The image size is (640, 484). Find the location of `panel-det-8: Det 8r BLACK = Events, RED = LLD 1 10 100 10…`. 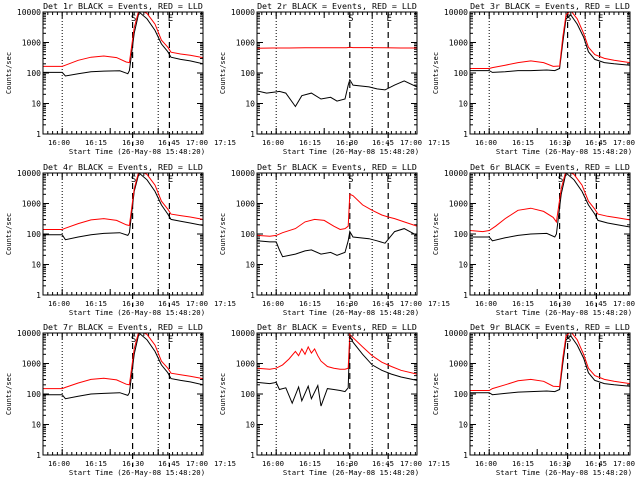

panel-det-8: Det 8r BLACK = Events, RED = LLD 1 10 100 10… is located at coordinates (334, 399).